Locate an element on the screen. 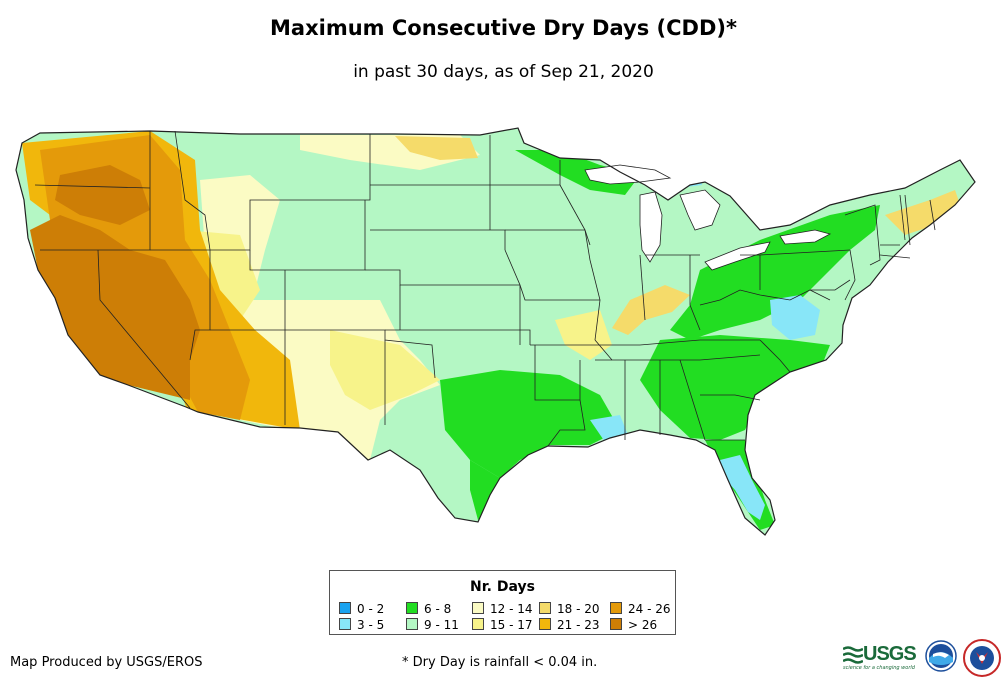 Image resolution: width=1007 pixels, height=691 pixels. legend-item: 21 - 23 is located at coordinates (569, 625).